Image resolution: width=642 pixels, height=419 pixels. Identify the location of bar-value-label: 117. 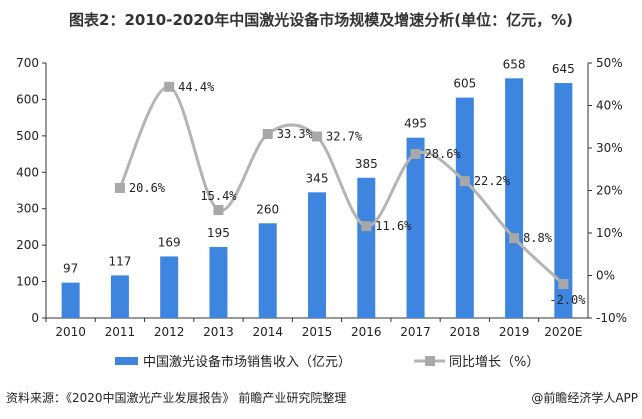
(119, 261).